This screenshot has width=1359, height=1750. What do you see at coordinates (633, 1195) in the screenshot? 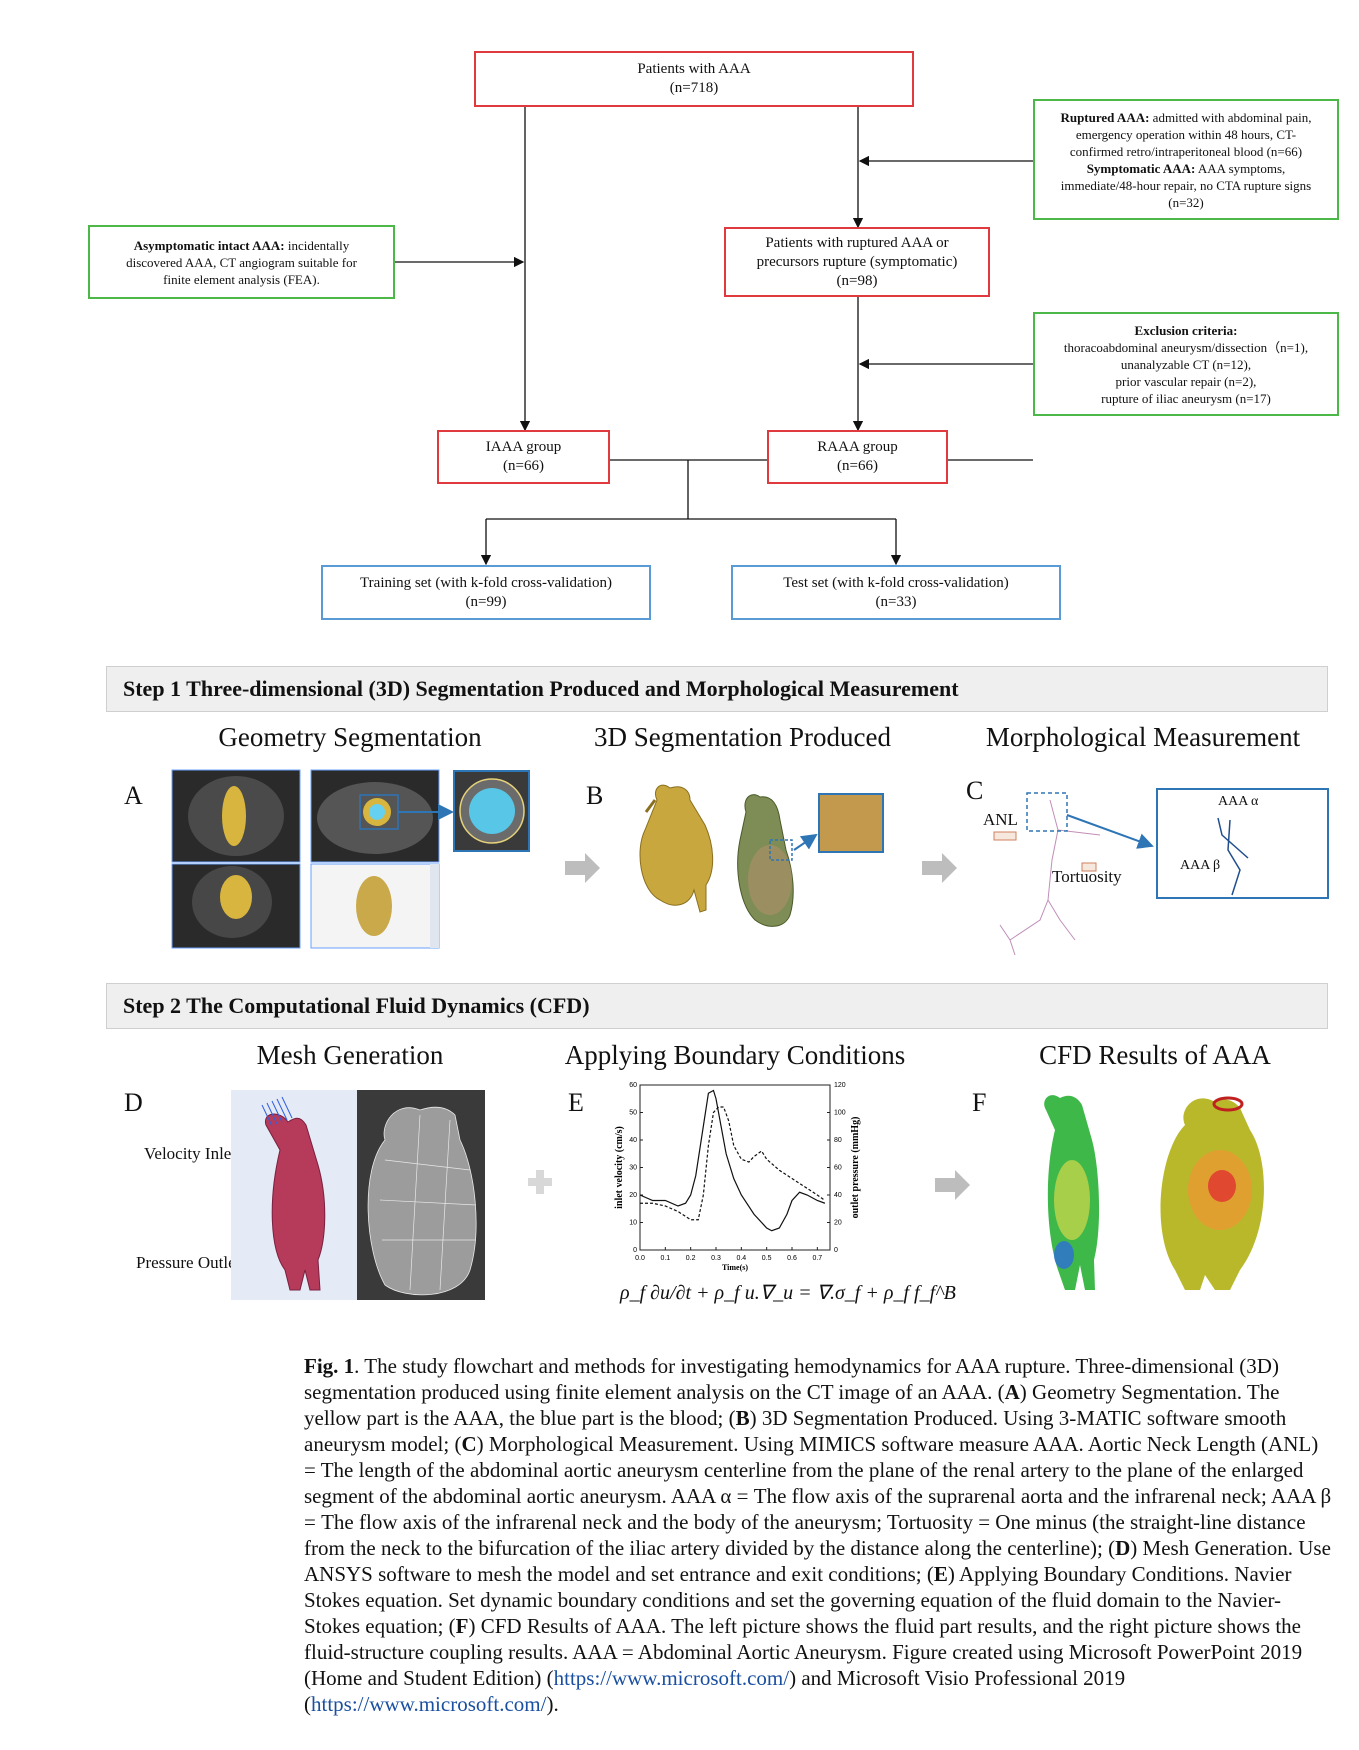
I see `y-tick-label: 20` at bounding box center [633, 1195].